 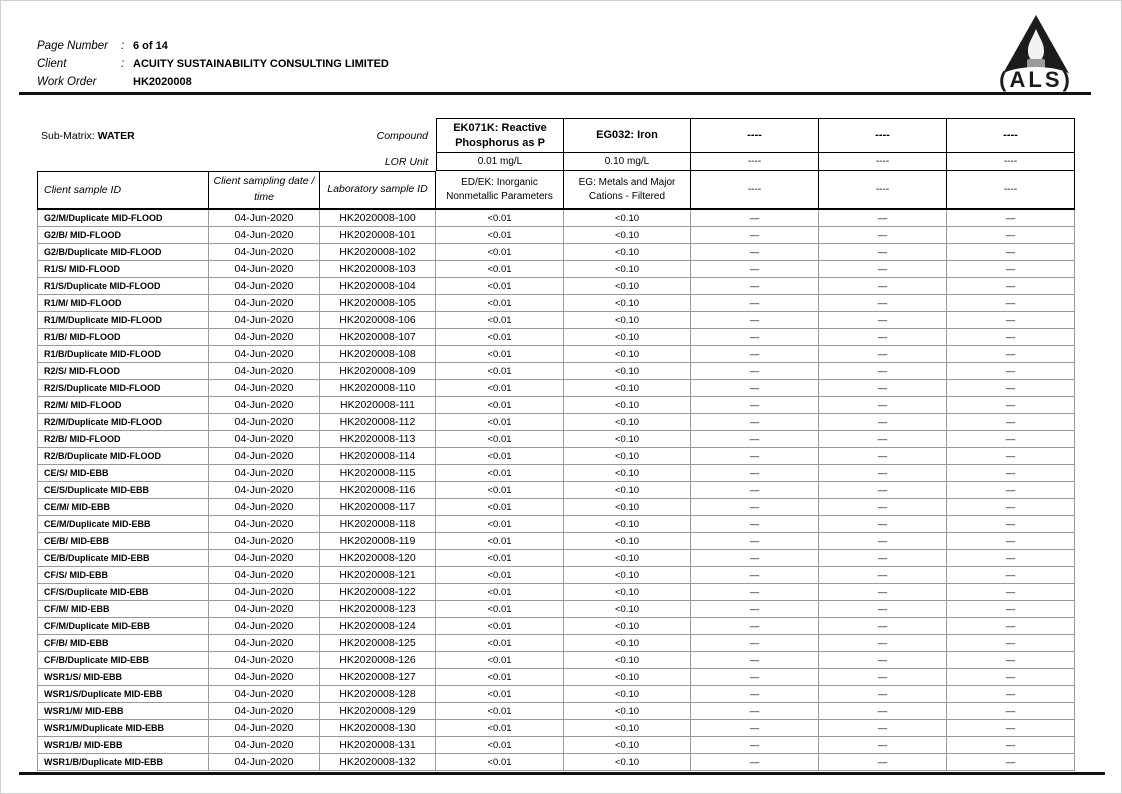 What do you see at coordinates (123, 762) in the screenshot?
I see `client-sample-id-cell: WSR1/B/Duplicate MID-EBB` at bounding box center [123, 762].